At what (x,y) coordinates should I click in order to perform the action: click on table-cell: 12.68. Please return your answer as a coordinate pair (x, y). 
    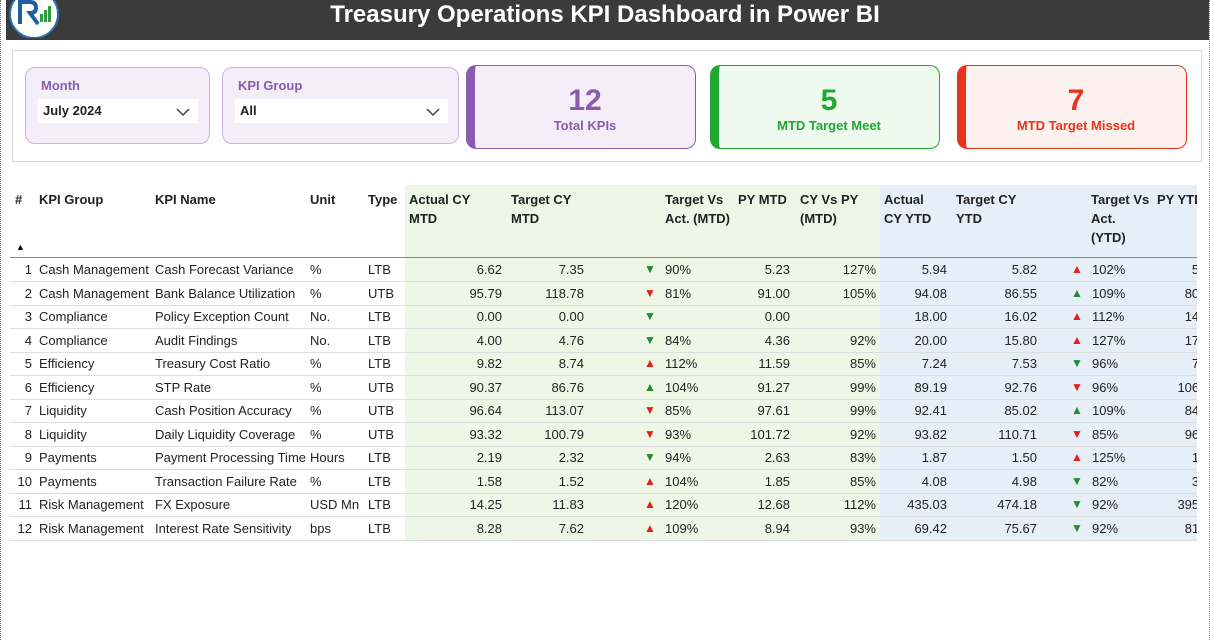
    Looking at the image, I should click on (773, 504).